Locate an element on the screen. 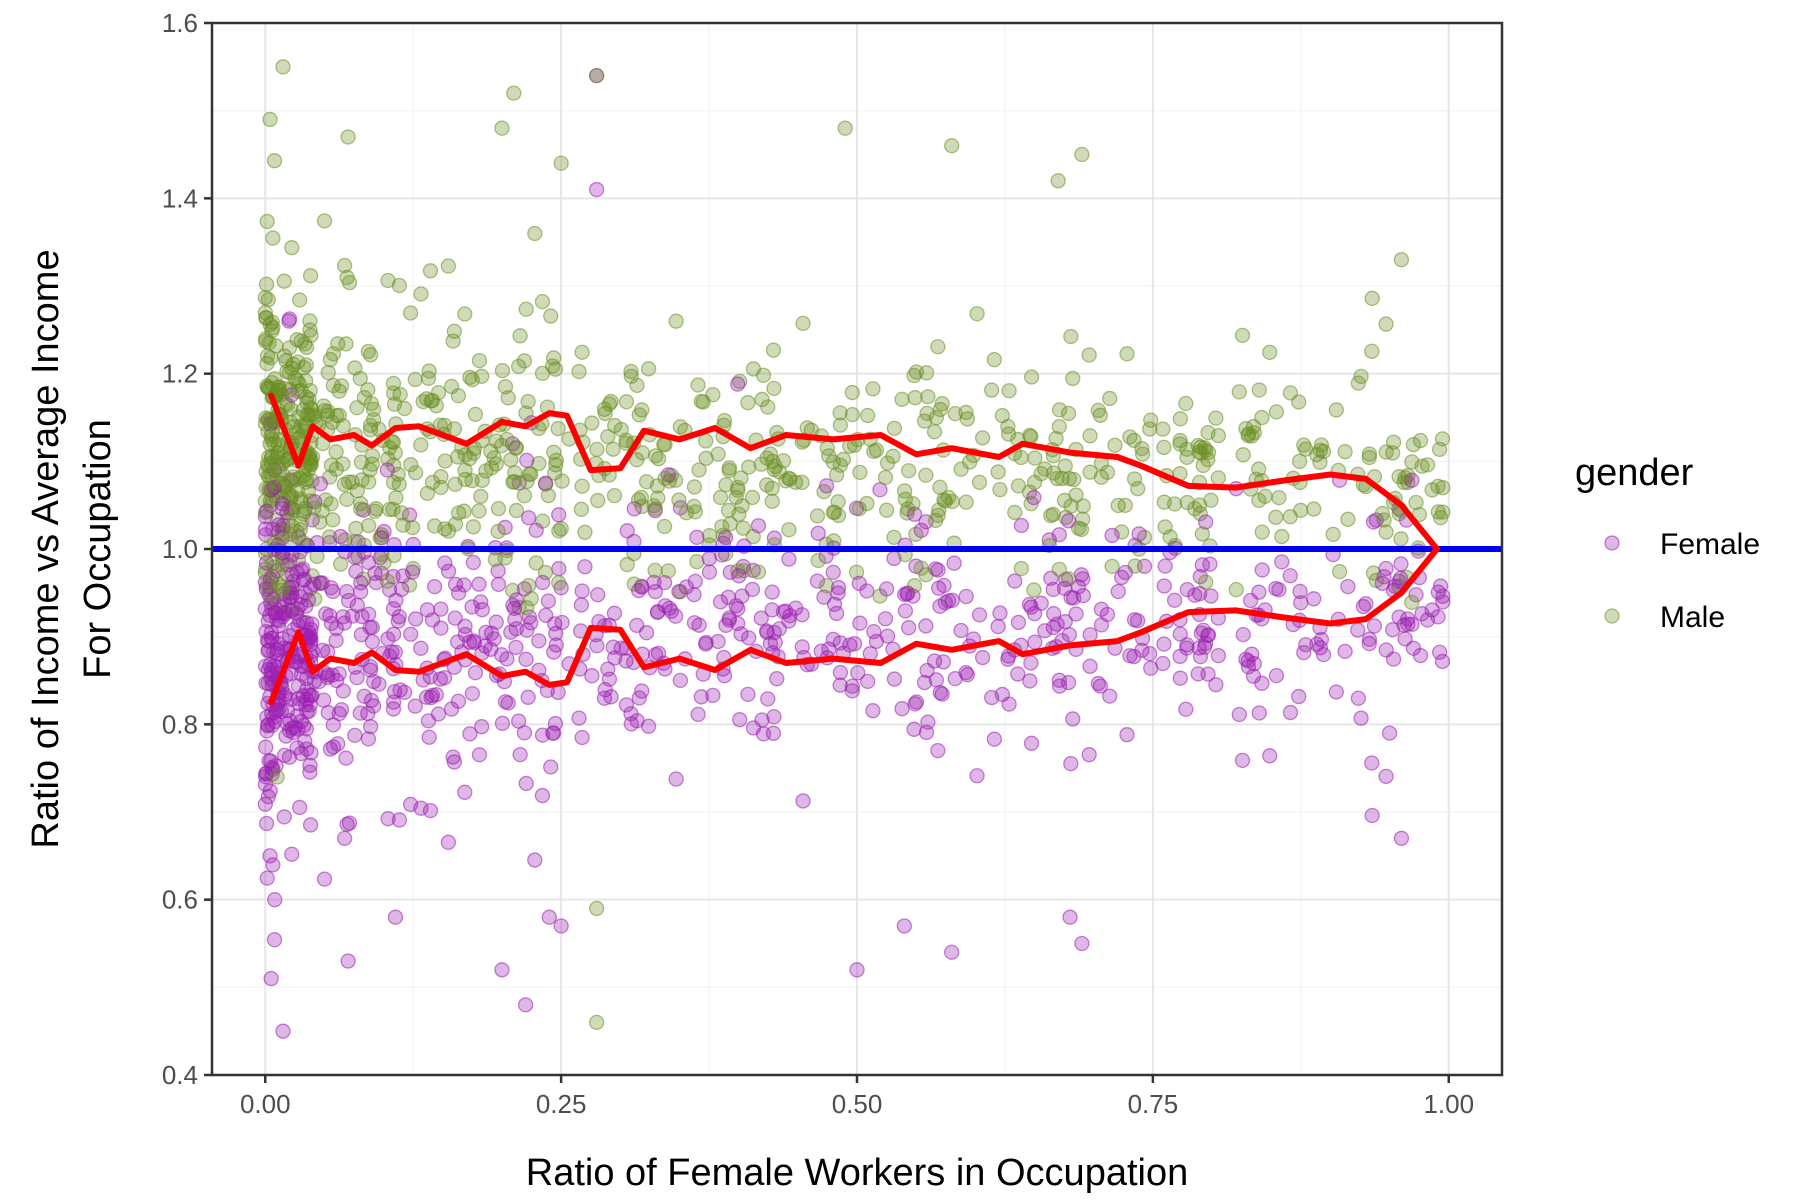  x-axis-title: Ratio of Female Workers in Occupation is located at coordinates (857, 1173).